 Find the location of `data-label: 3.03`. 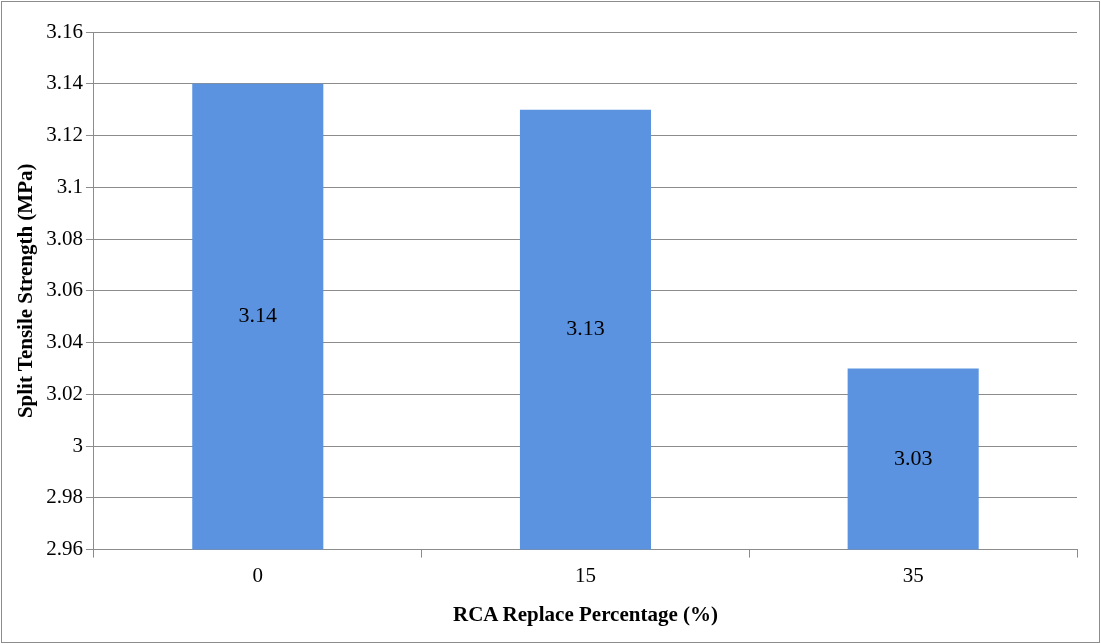

data-label: 3.03 is located at coordinates (913, 457).